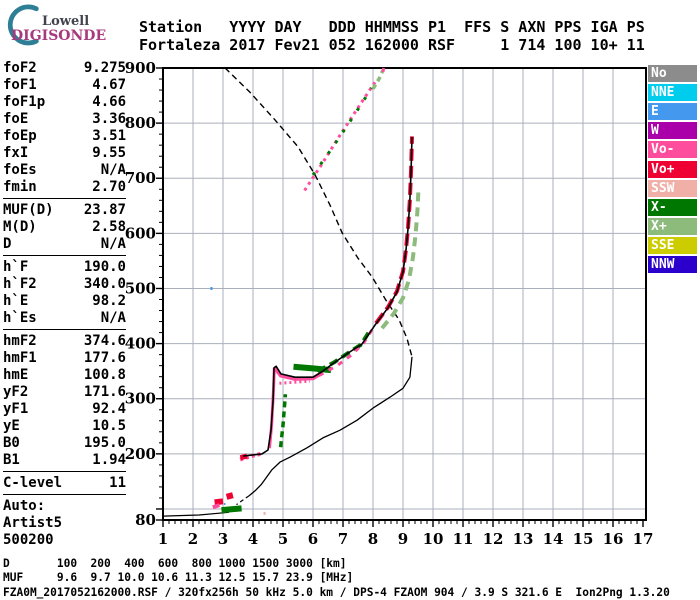  What do you see at coordinates (24, 102) in the screenshot?
I see `param-label: foF1p` at bounding box center [24, 102].